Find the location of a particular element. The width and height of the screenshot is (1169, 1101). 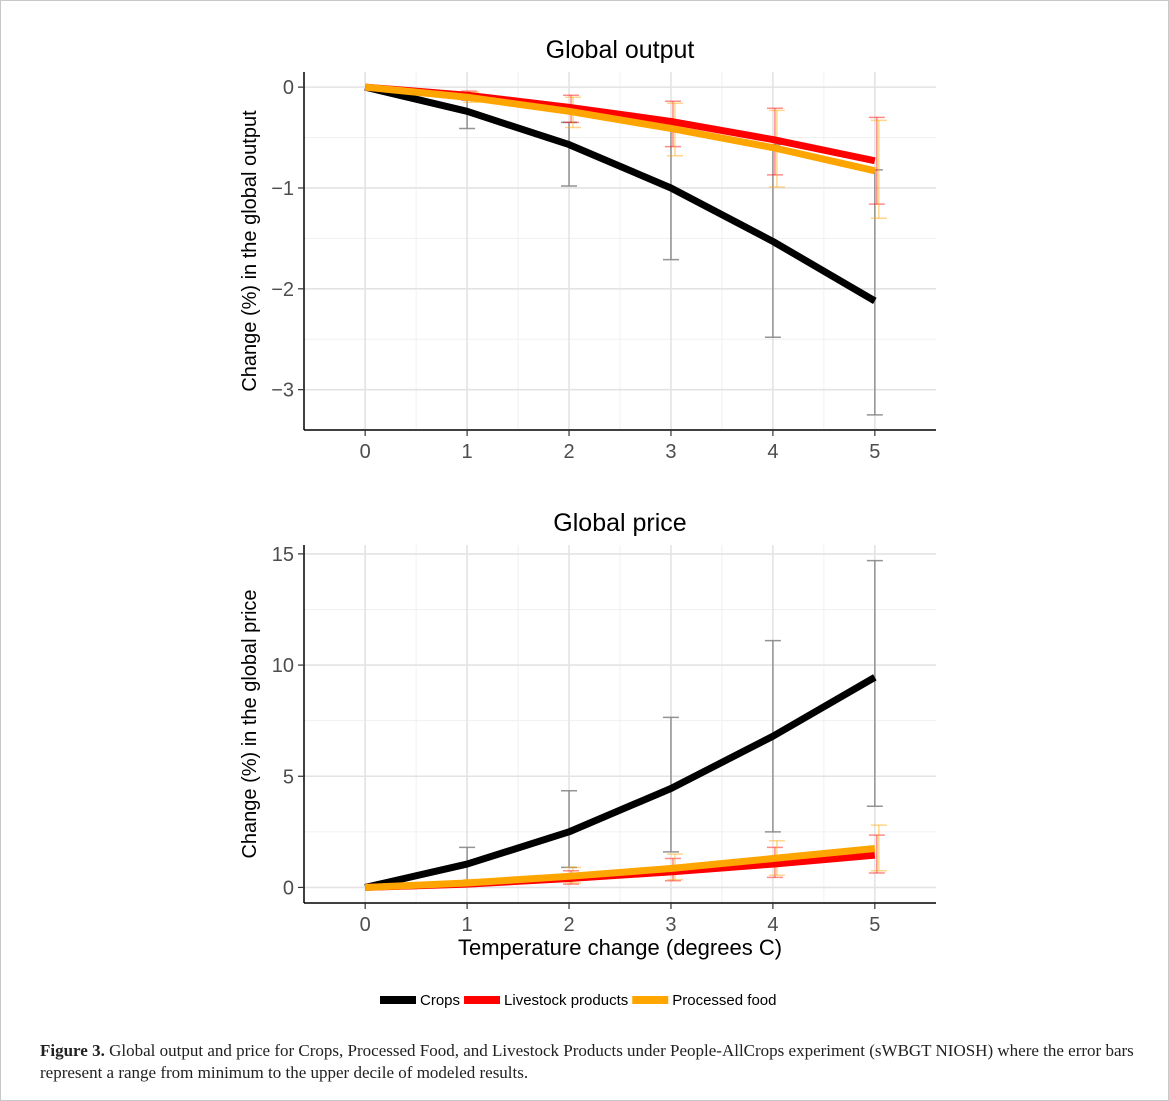

y-axis-label: Change (%) in the global price is located at coordinates (250, 723).